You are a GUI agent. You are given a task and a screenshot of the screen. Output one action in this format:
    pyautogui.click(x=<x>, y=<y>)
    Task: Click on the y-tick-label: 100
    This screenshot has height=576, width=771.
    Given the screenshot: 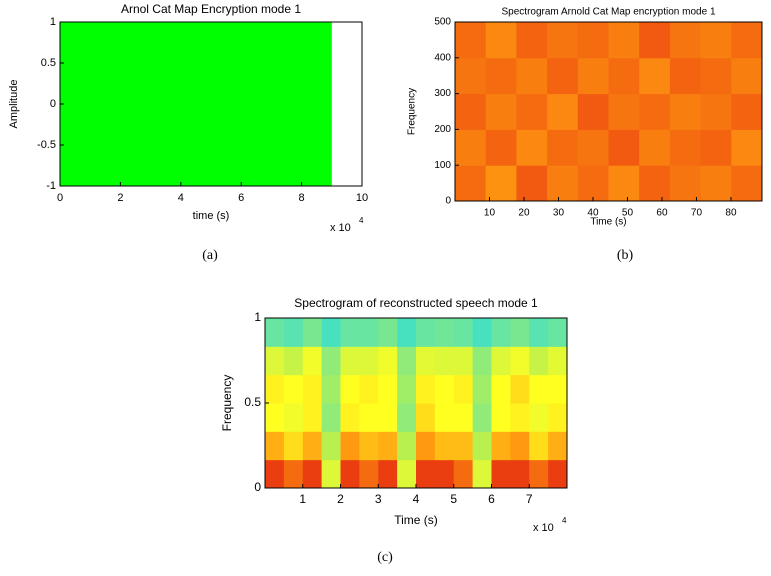 What is the action you would take?
    pyautogui.click(x=442, y=165)
    